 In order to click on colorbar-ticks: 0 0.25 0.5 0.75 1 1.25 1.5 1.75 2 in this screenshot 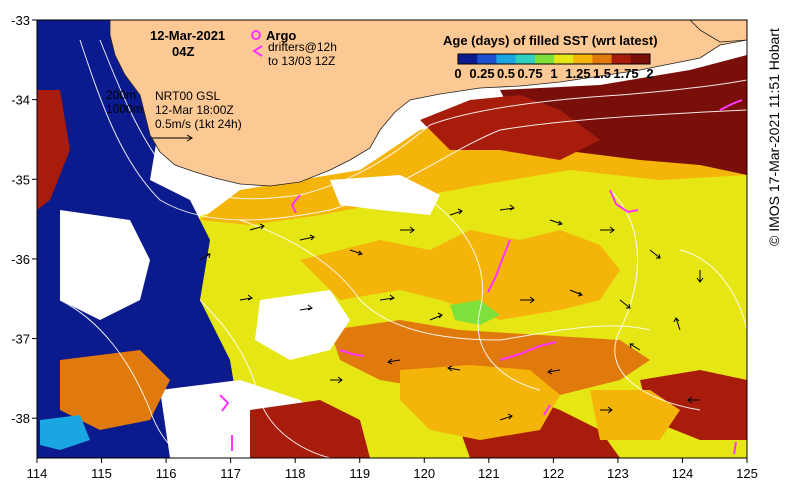, I will do `click(553, 73)`.